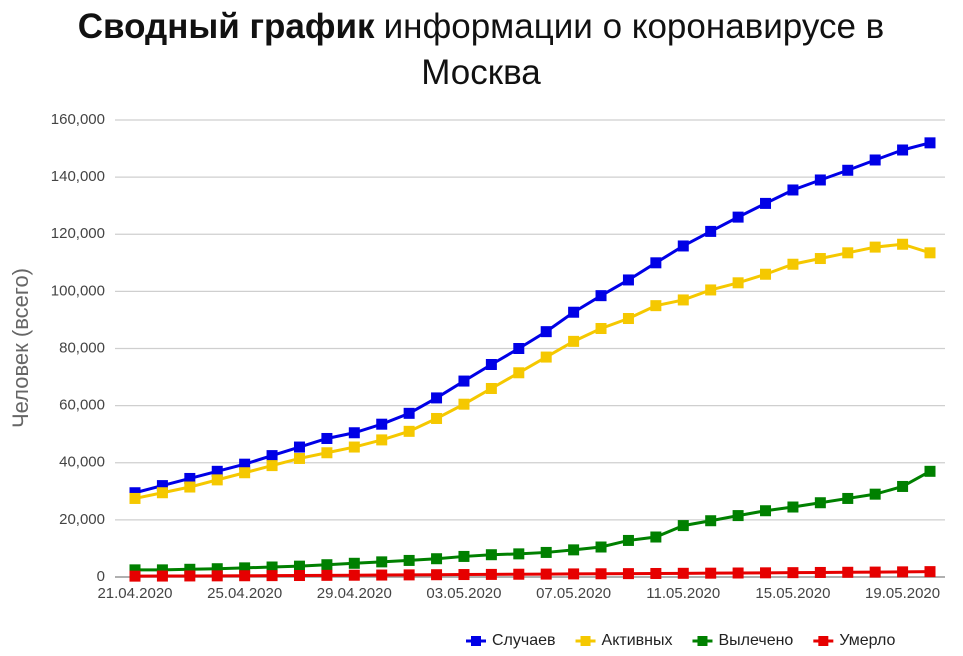 The height and width of the screenshot is (656, 963). What do you see at coordinates (101, 576) in the screenshot?
I see `y-tick-label: 0` at bounding box center [101, 576].